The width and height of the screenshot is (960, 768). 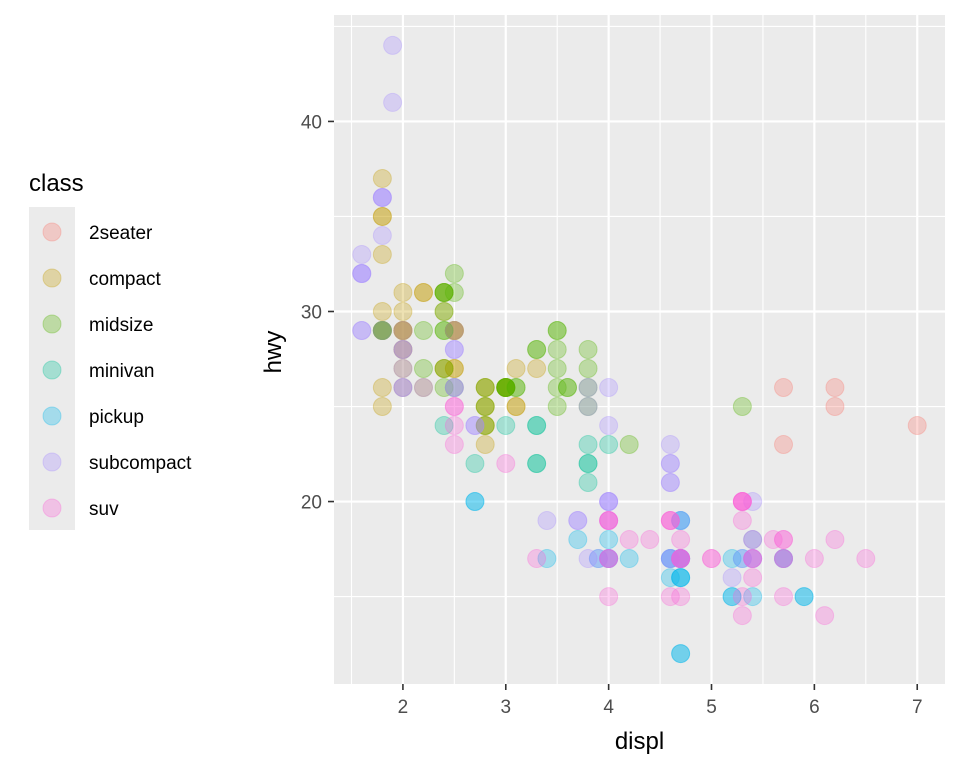 What do you see at coordinates (121, 325) in the screenshot?
I see `legend-label-midsize: midsize` at bounding box center [121, 325].